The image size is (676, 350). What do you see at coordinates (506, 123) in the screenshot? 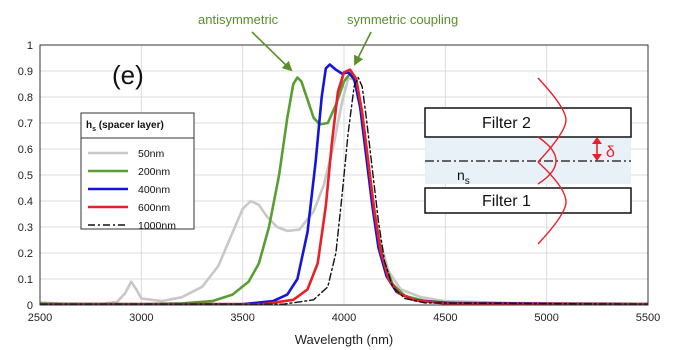
I see `inset-filter-2-label: Filter 2` at bounding box center [506, 123].